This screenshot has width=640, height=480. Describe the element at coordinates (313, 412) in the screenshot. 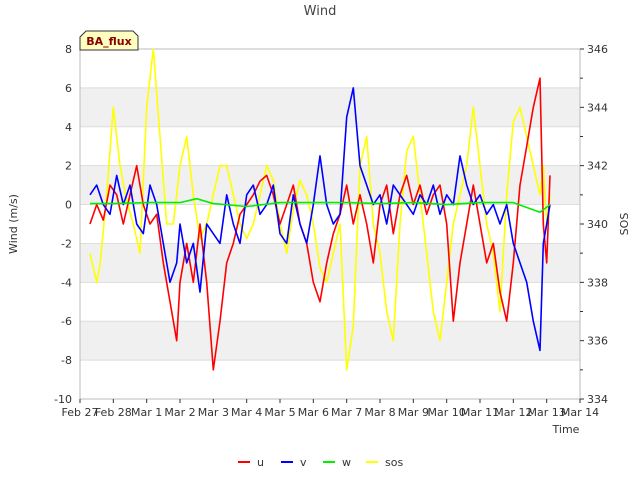

I see `x-tick-label: Mar 6` at that location.